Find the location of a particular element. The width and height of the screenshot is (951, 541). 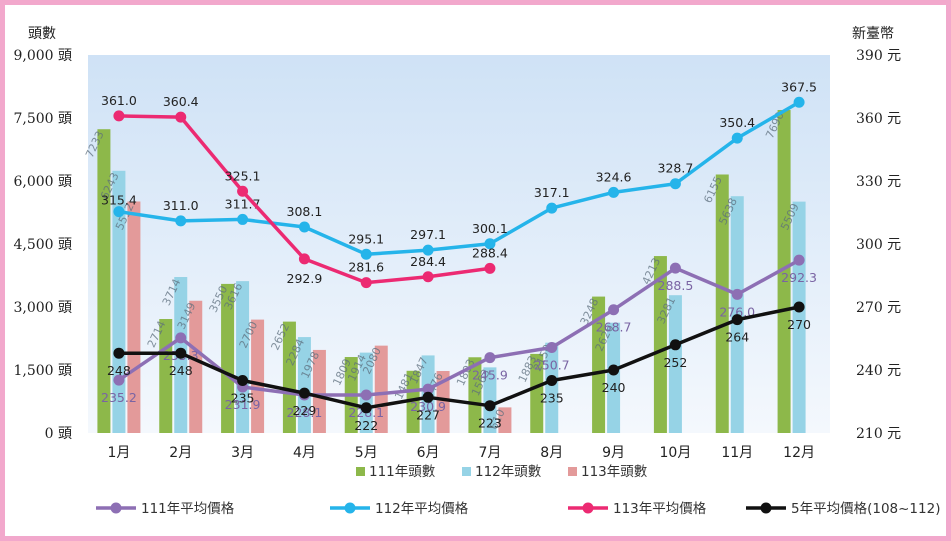

left-axis-title: 頭數 is located at coordinates (42, 34).